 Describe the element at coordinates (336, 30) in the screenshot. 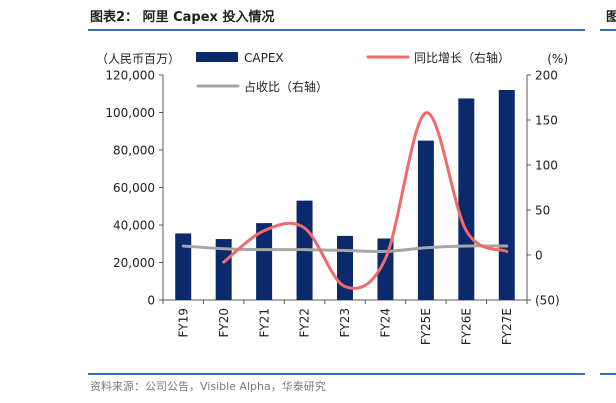

I see `title-divider` at that location.